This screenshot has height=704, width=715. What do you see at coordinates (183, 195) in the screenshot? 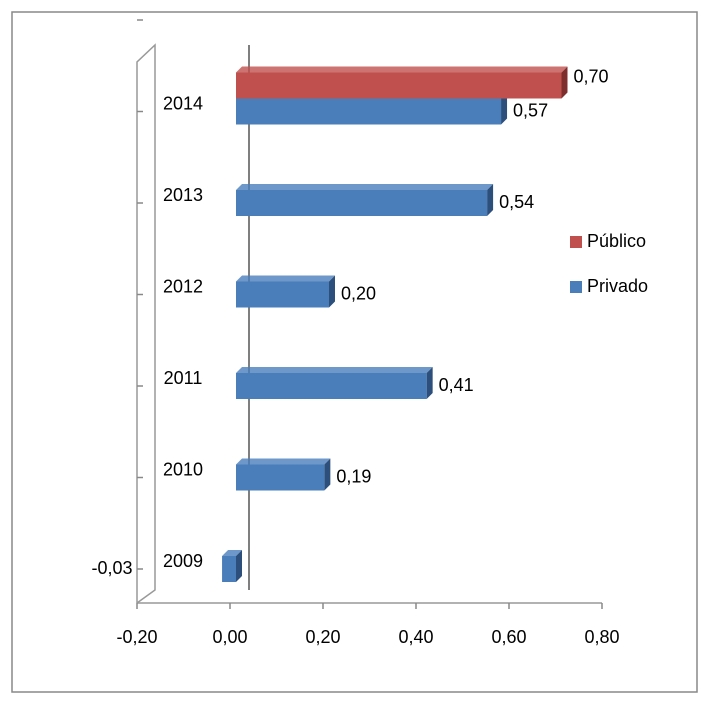
I see `y-tick-label: 2013` at bounding box center [183, 195].